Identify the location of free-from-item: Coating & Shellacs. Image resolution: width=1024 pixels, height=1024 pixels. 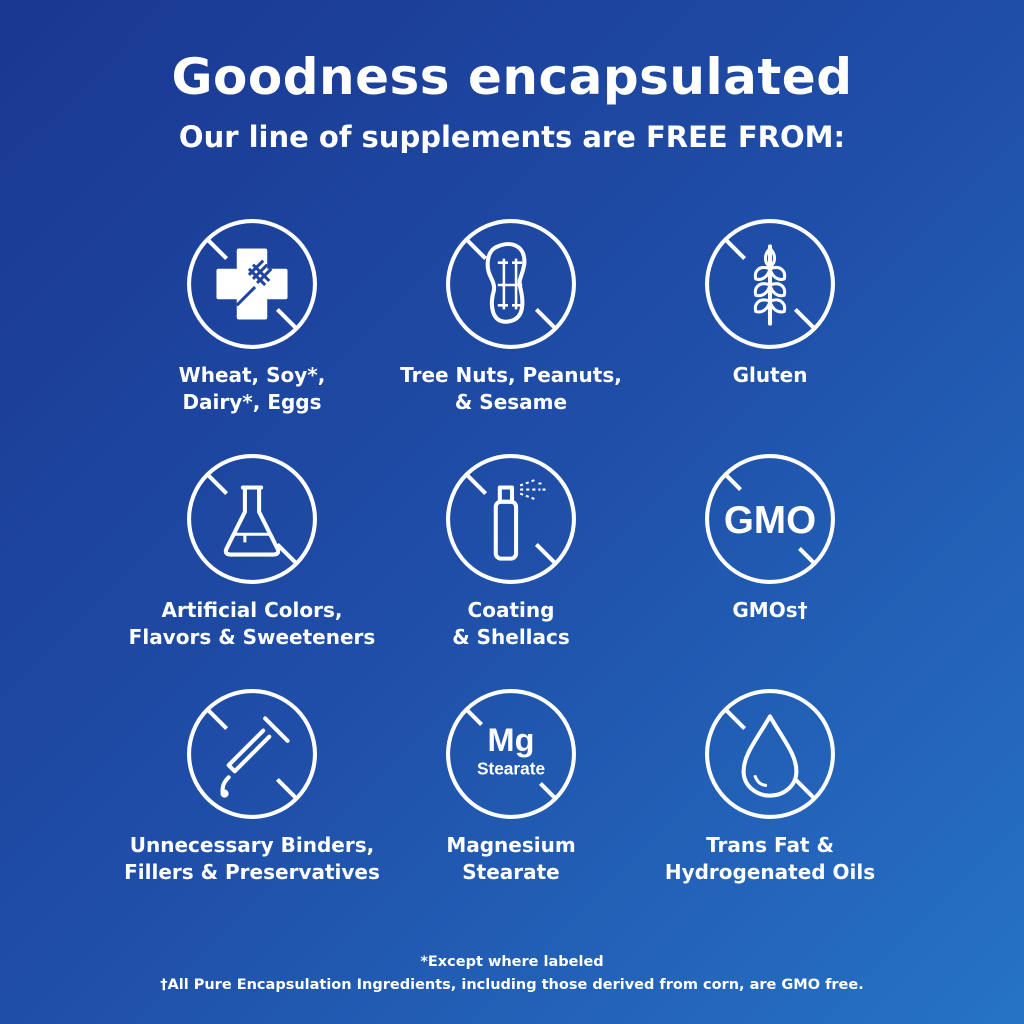
(511, 552).